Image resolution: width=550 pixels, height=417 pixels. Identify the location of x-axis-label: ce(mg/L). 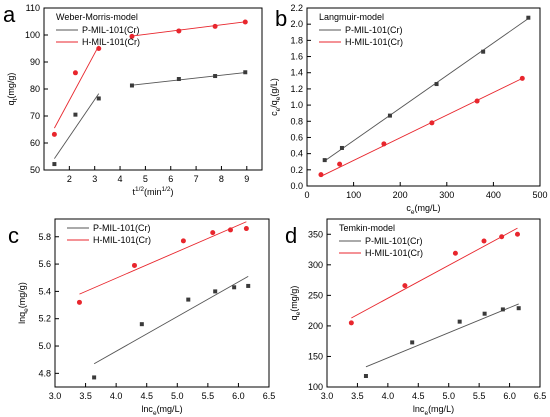
(423, 209).